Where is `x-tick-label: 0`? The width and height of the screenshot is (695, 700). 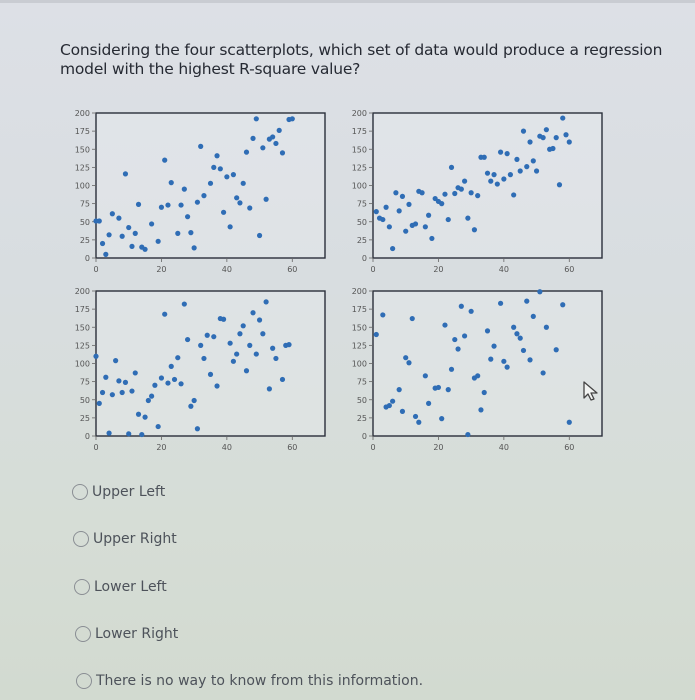 x-tick-label: 0 is located at coordinates (95, 269).